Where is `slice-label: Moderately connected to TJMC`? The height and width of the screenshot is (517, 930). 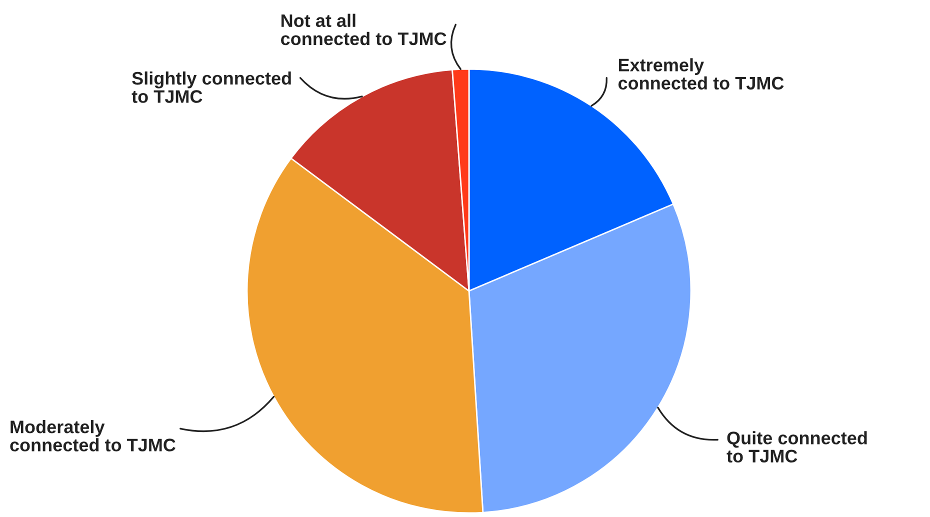 slice-label: Moderately connected to TJMC is located at coordinates (93, 436).